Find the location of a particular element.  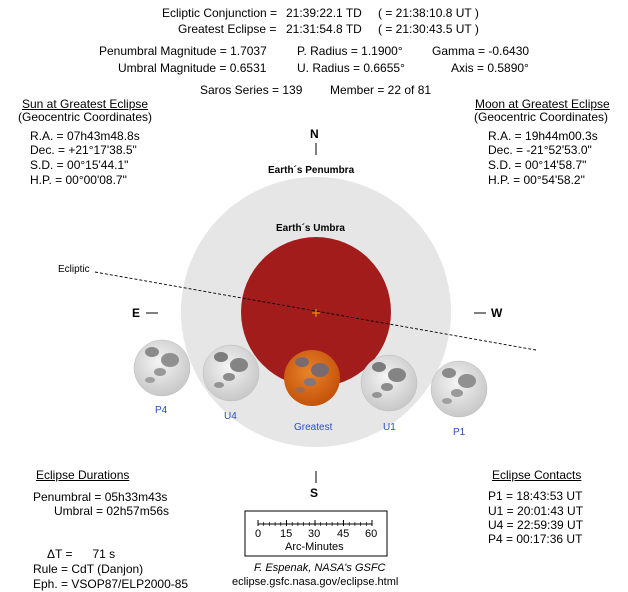

penumbral-magnitude: Penumbral Magnitude = 1.7037 is located at coordinates (183, 51).